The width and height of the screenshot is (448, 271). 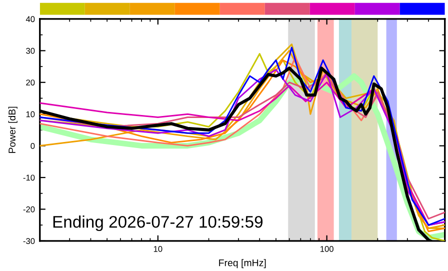 I want to click on y-tick-label: -10, so click(x=29, y=177).